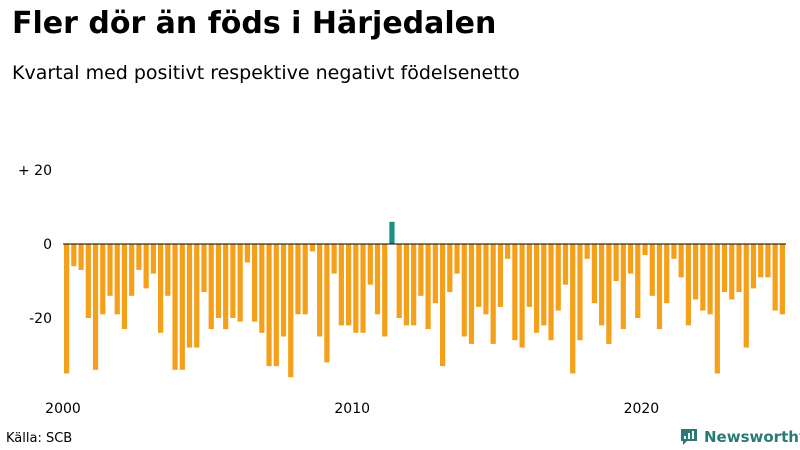  What do you see at coordinates (47, 245) in the screenshot?
I see `y-tick-label: 0` at bounding box center [47, 245].